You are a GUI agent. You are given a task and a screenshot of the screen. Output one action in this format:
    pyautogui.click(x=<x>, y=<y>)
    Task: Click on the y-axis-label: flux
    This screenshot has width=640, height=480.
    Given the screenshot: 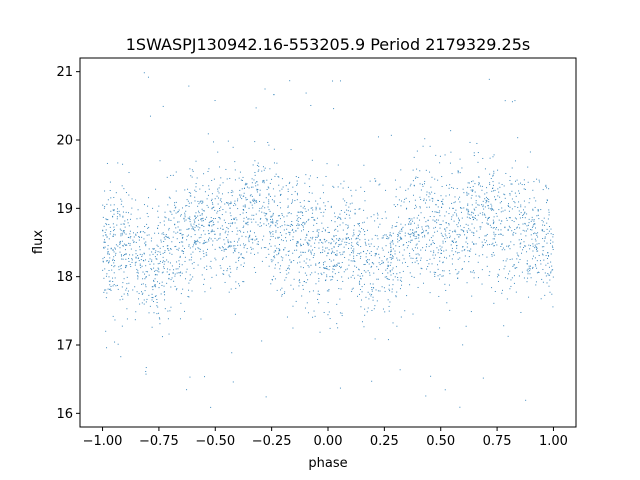 What is the action you would take?
    pyautogui.click(x=38, y=242)
    